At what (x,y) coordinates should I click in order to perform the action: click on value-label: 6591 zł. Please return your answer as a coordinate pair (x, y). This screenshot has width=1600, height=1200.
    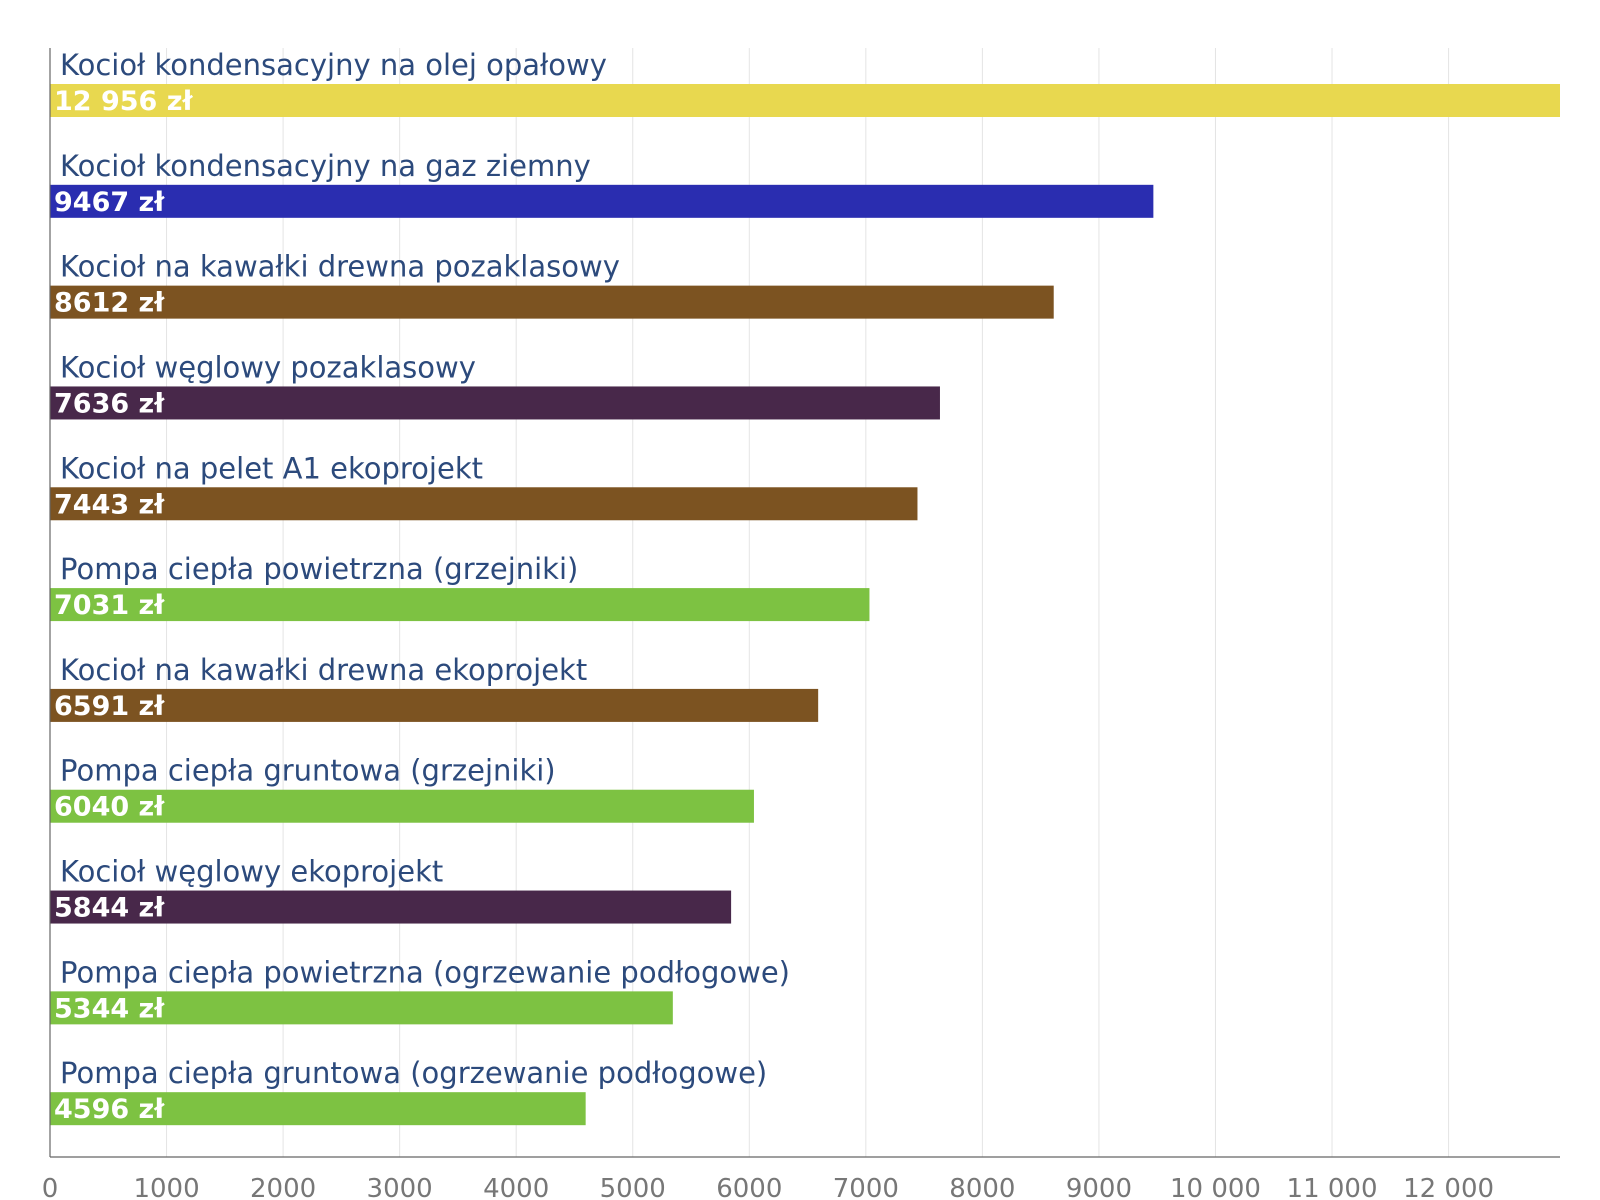
    Looking at the image, I should click on (109, 706).